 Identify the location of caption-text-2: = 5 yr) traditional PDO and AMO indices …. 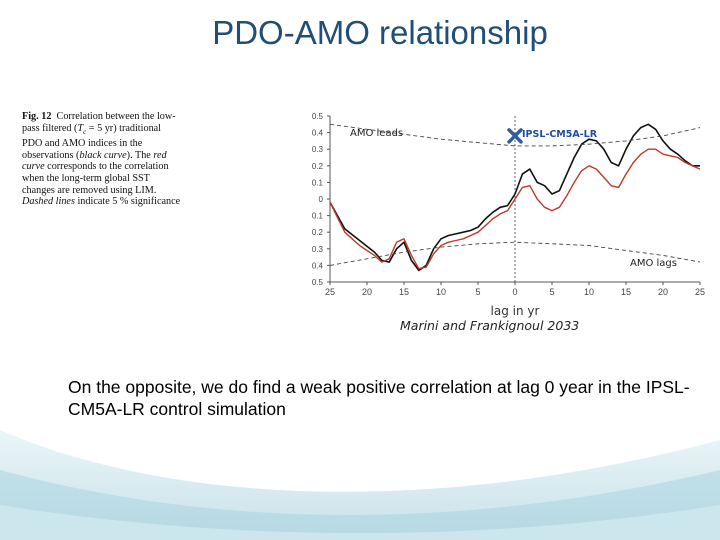
(92, 141).